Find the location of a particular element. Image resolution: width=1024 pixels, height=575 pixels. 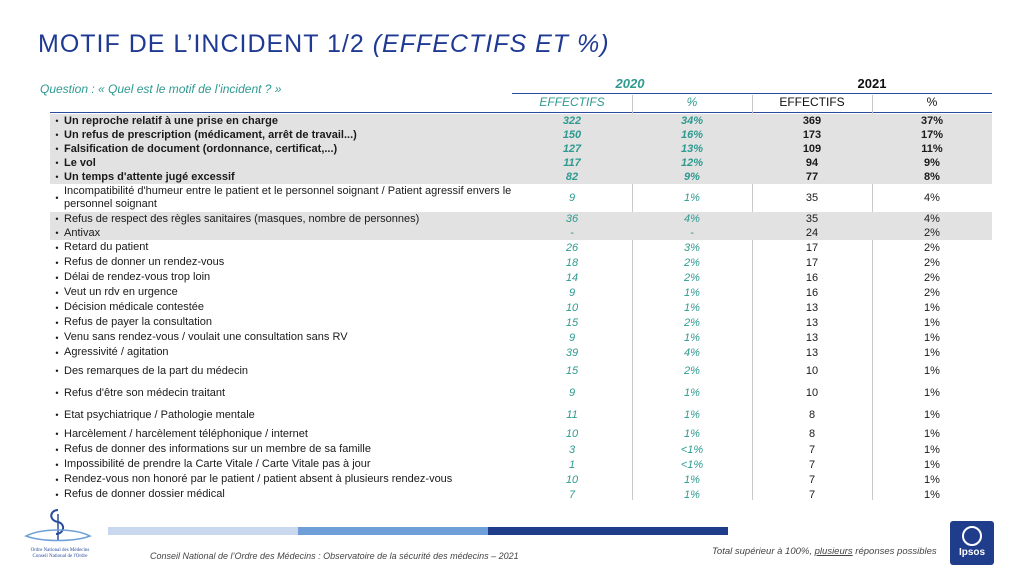

ipsos-logo: Ipsos is located at coordinates (972, 543).